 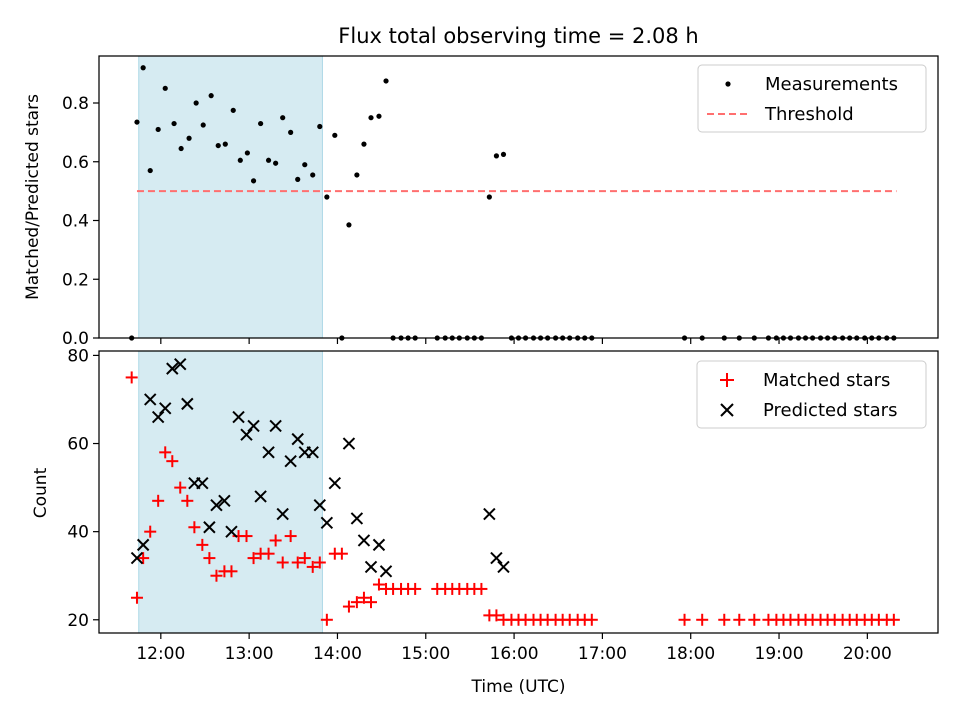 What do you see at coordinates (826, 380) in the screenshot?
I see `legend-label-matched-stars: Matched stars` at bounding box center [826, 380].